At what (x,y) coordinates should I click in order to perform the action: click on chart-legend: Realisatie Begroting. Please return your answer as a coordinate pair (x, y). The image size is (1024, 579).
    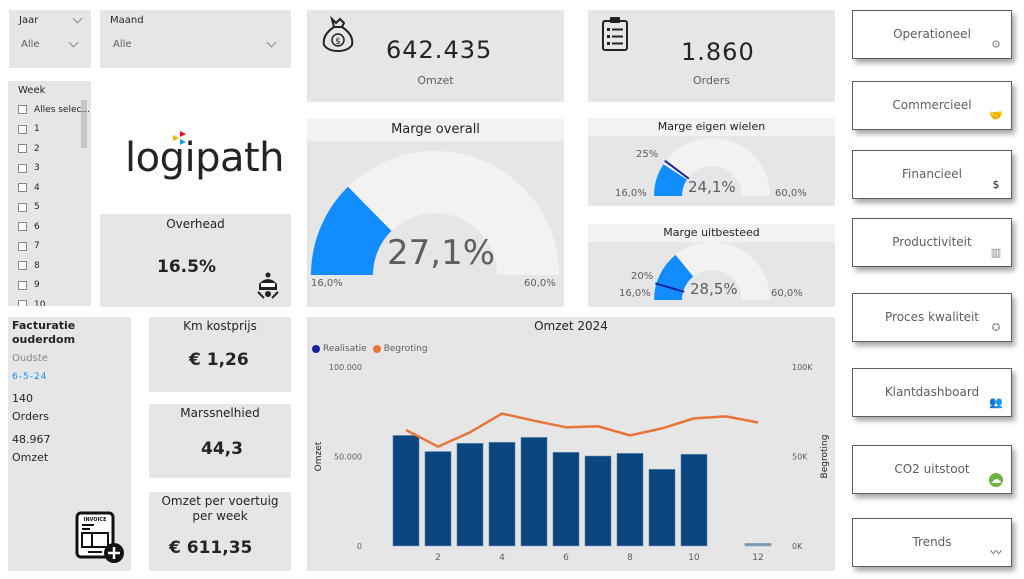
    Looking at the image, I should click on (370, 349).